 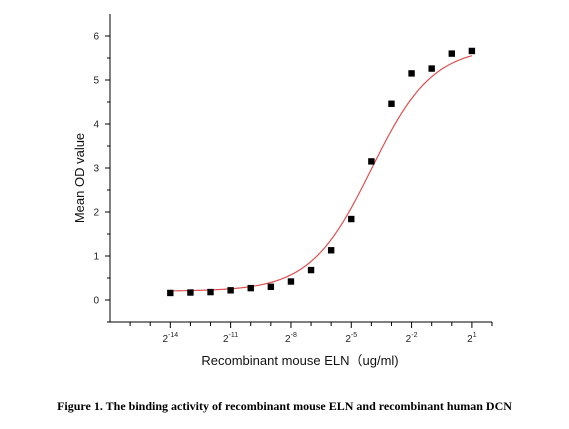 What do you see at coordinates (173, 335) in the screenshot?
I see `x-tick-exponent: -14` at bounding box center [173, 335].